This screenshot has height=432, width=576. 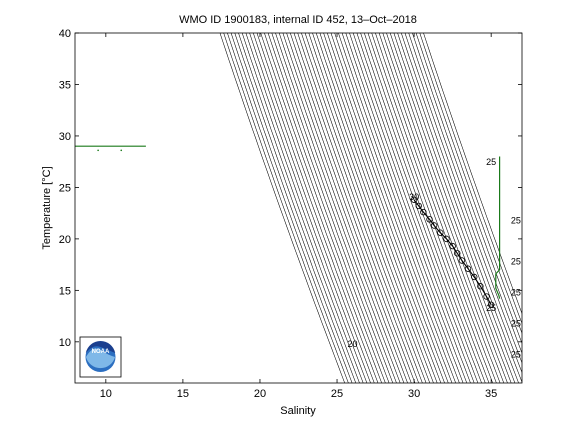 What do you see at coordinates (65, 188) in the screenshot?
I see `y-tick-label: 25` at bounding box center [65, 188].